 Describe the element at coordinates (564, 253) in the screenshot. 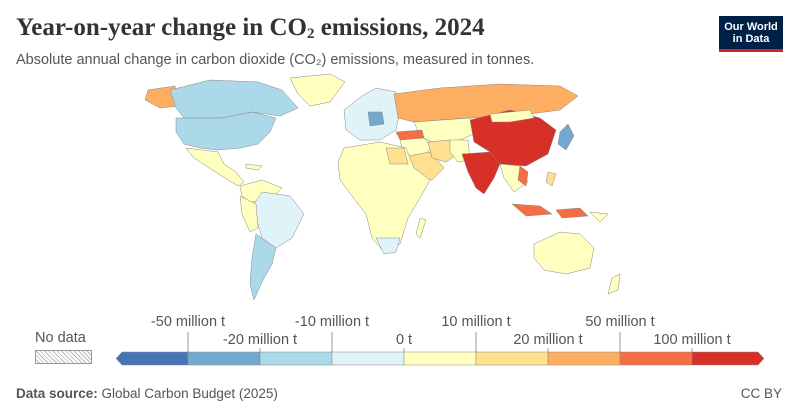

I see `region-australia` at that location.